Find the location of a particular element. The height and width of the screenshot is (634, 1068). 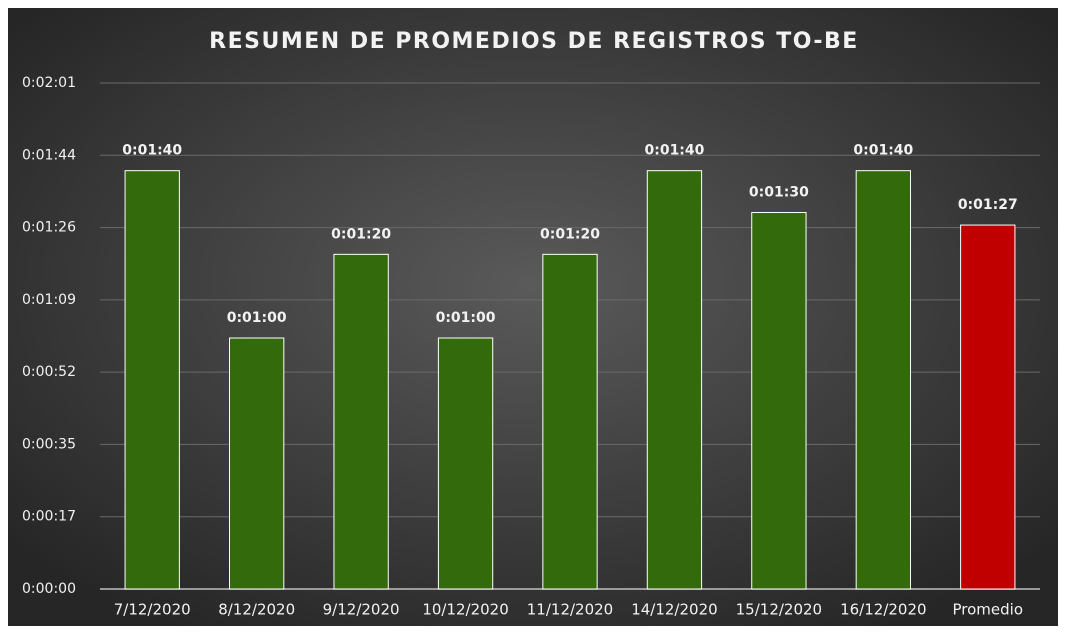

x-tick-label: 11/12/2020 is located at coordinates (570, 610).